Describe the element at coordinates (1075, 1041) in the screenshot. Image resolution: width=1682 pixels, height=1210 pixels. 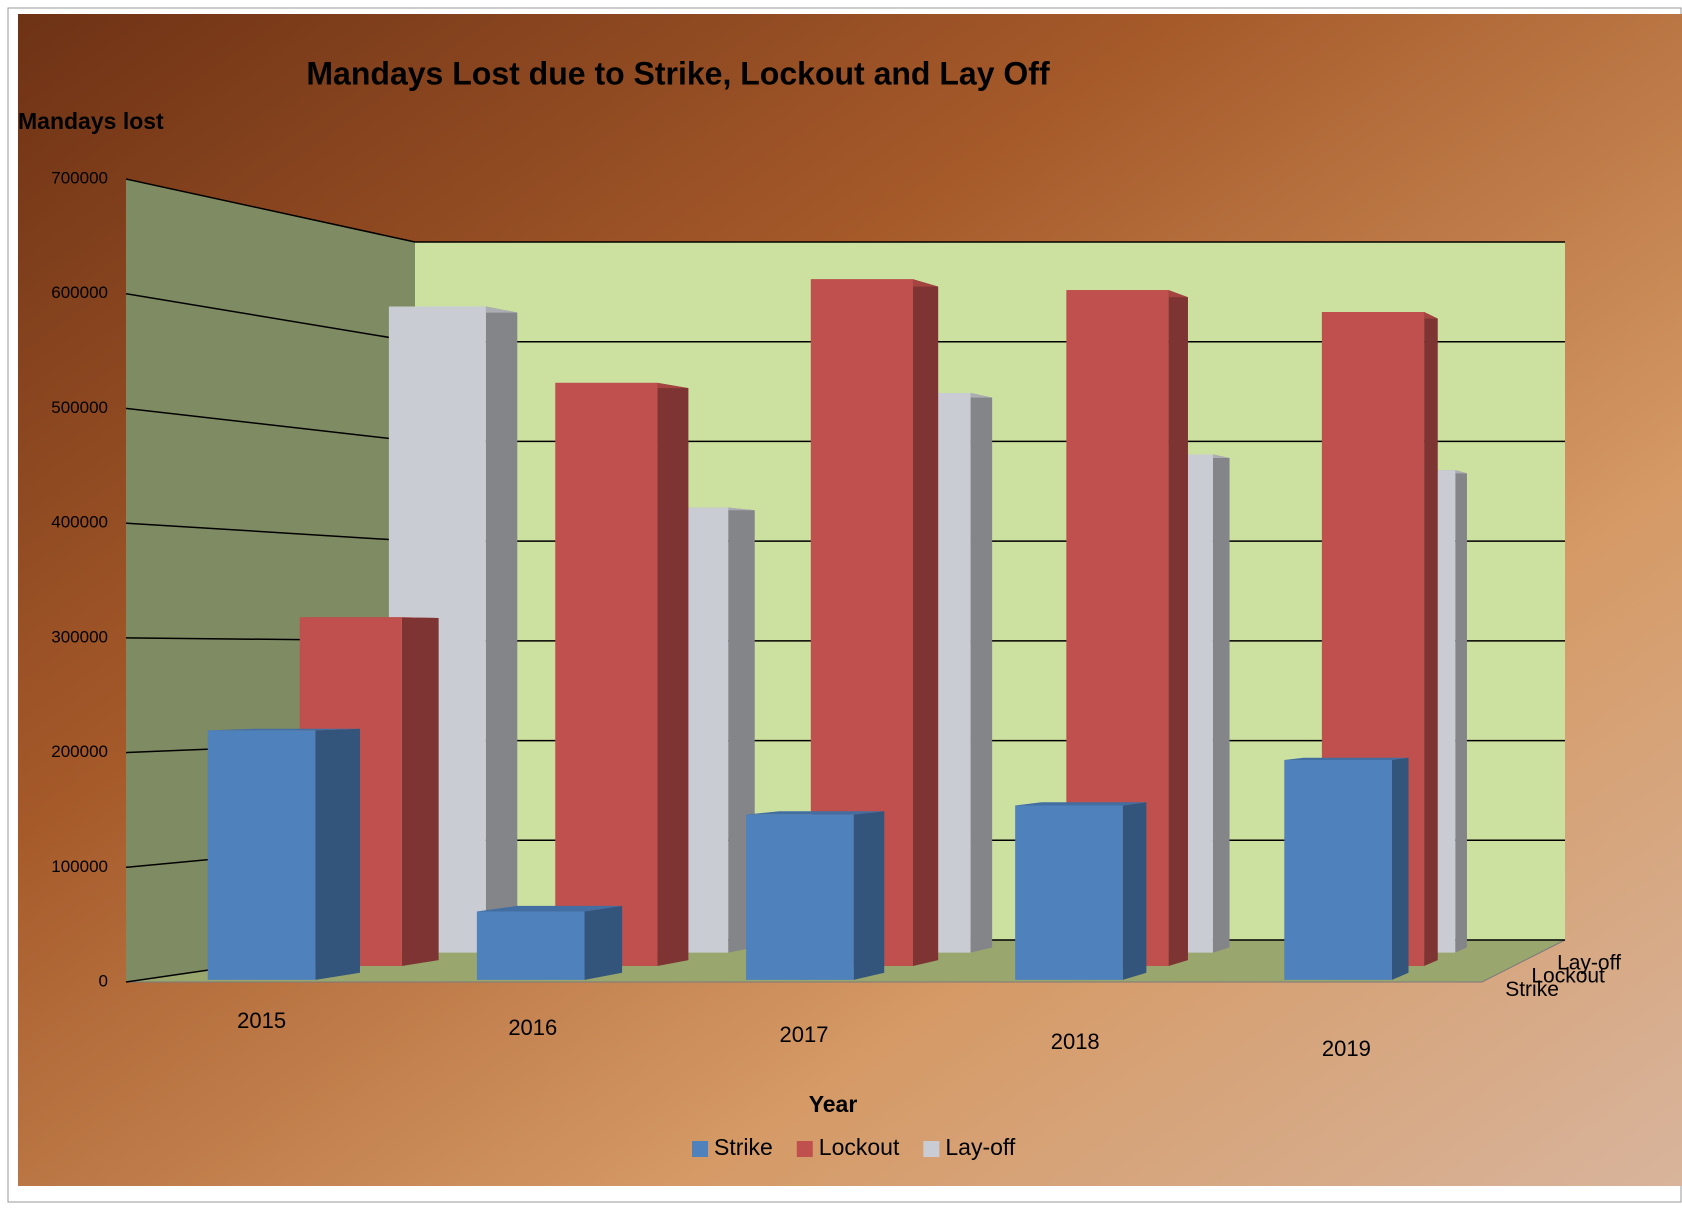
I see `x-tick-label: 2018` at that location.